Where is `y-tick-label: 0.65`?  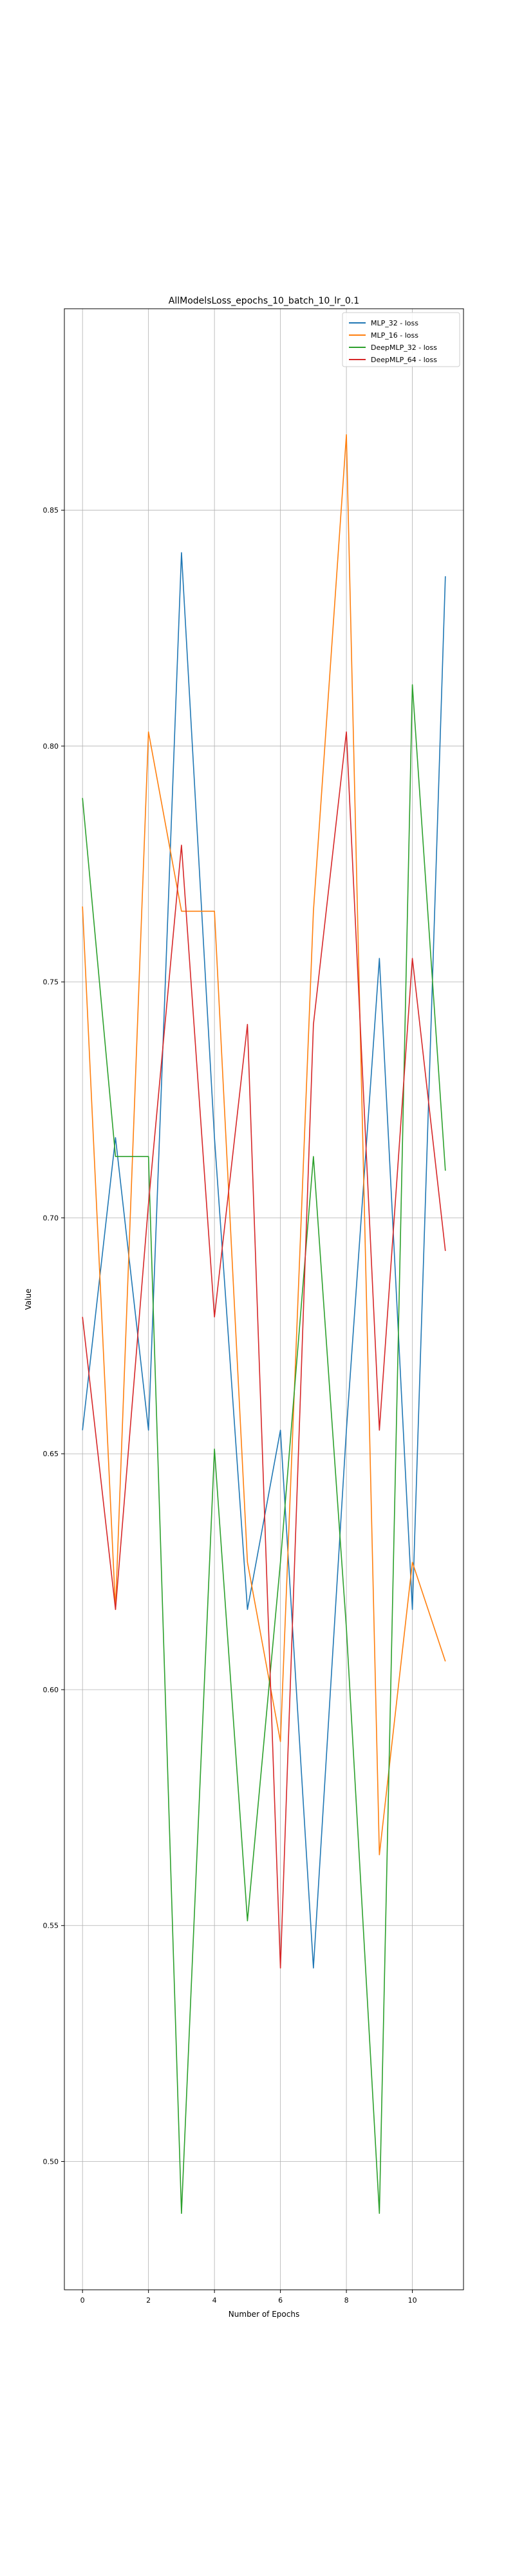
y-tick-label: 0.65 is located at coordinates (51, 1454).